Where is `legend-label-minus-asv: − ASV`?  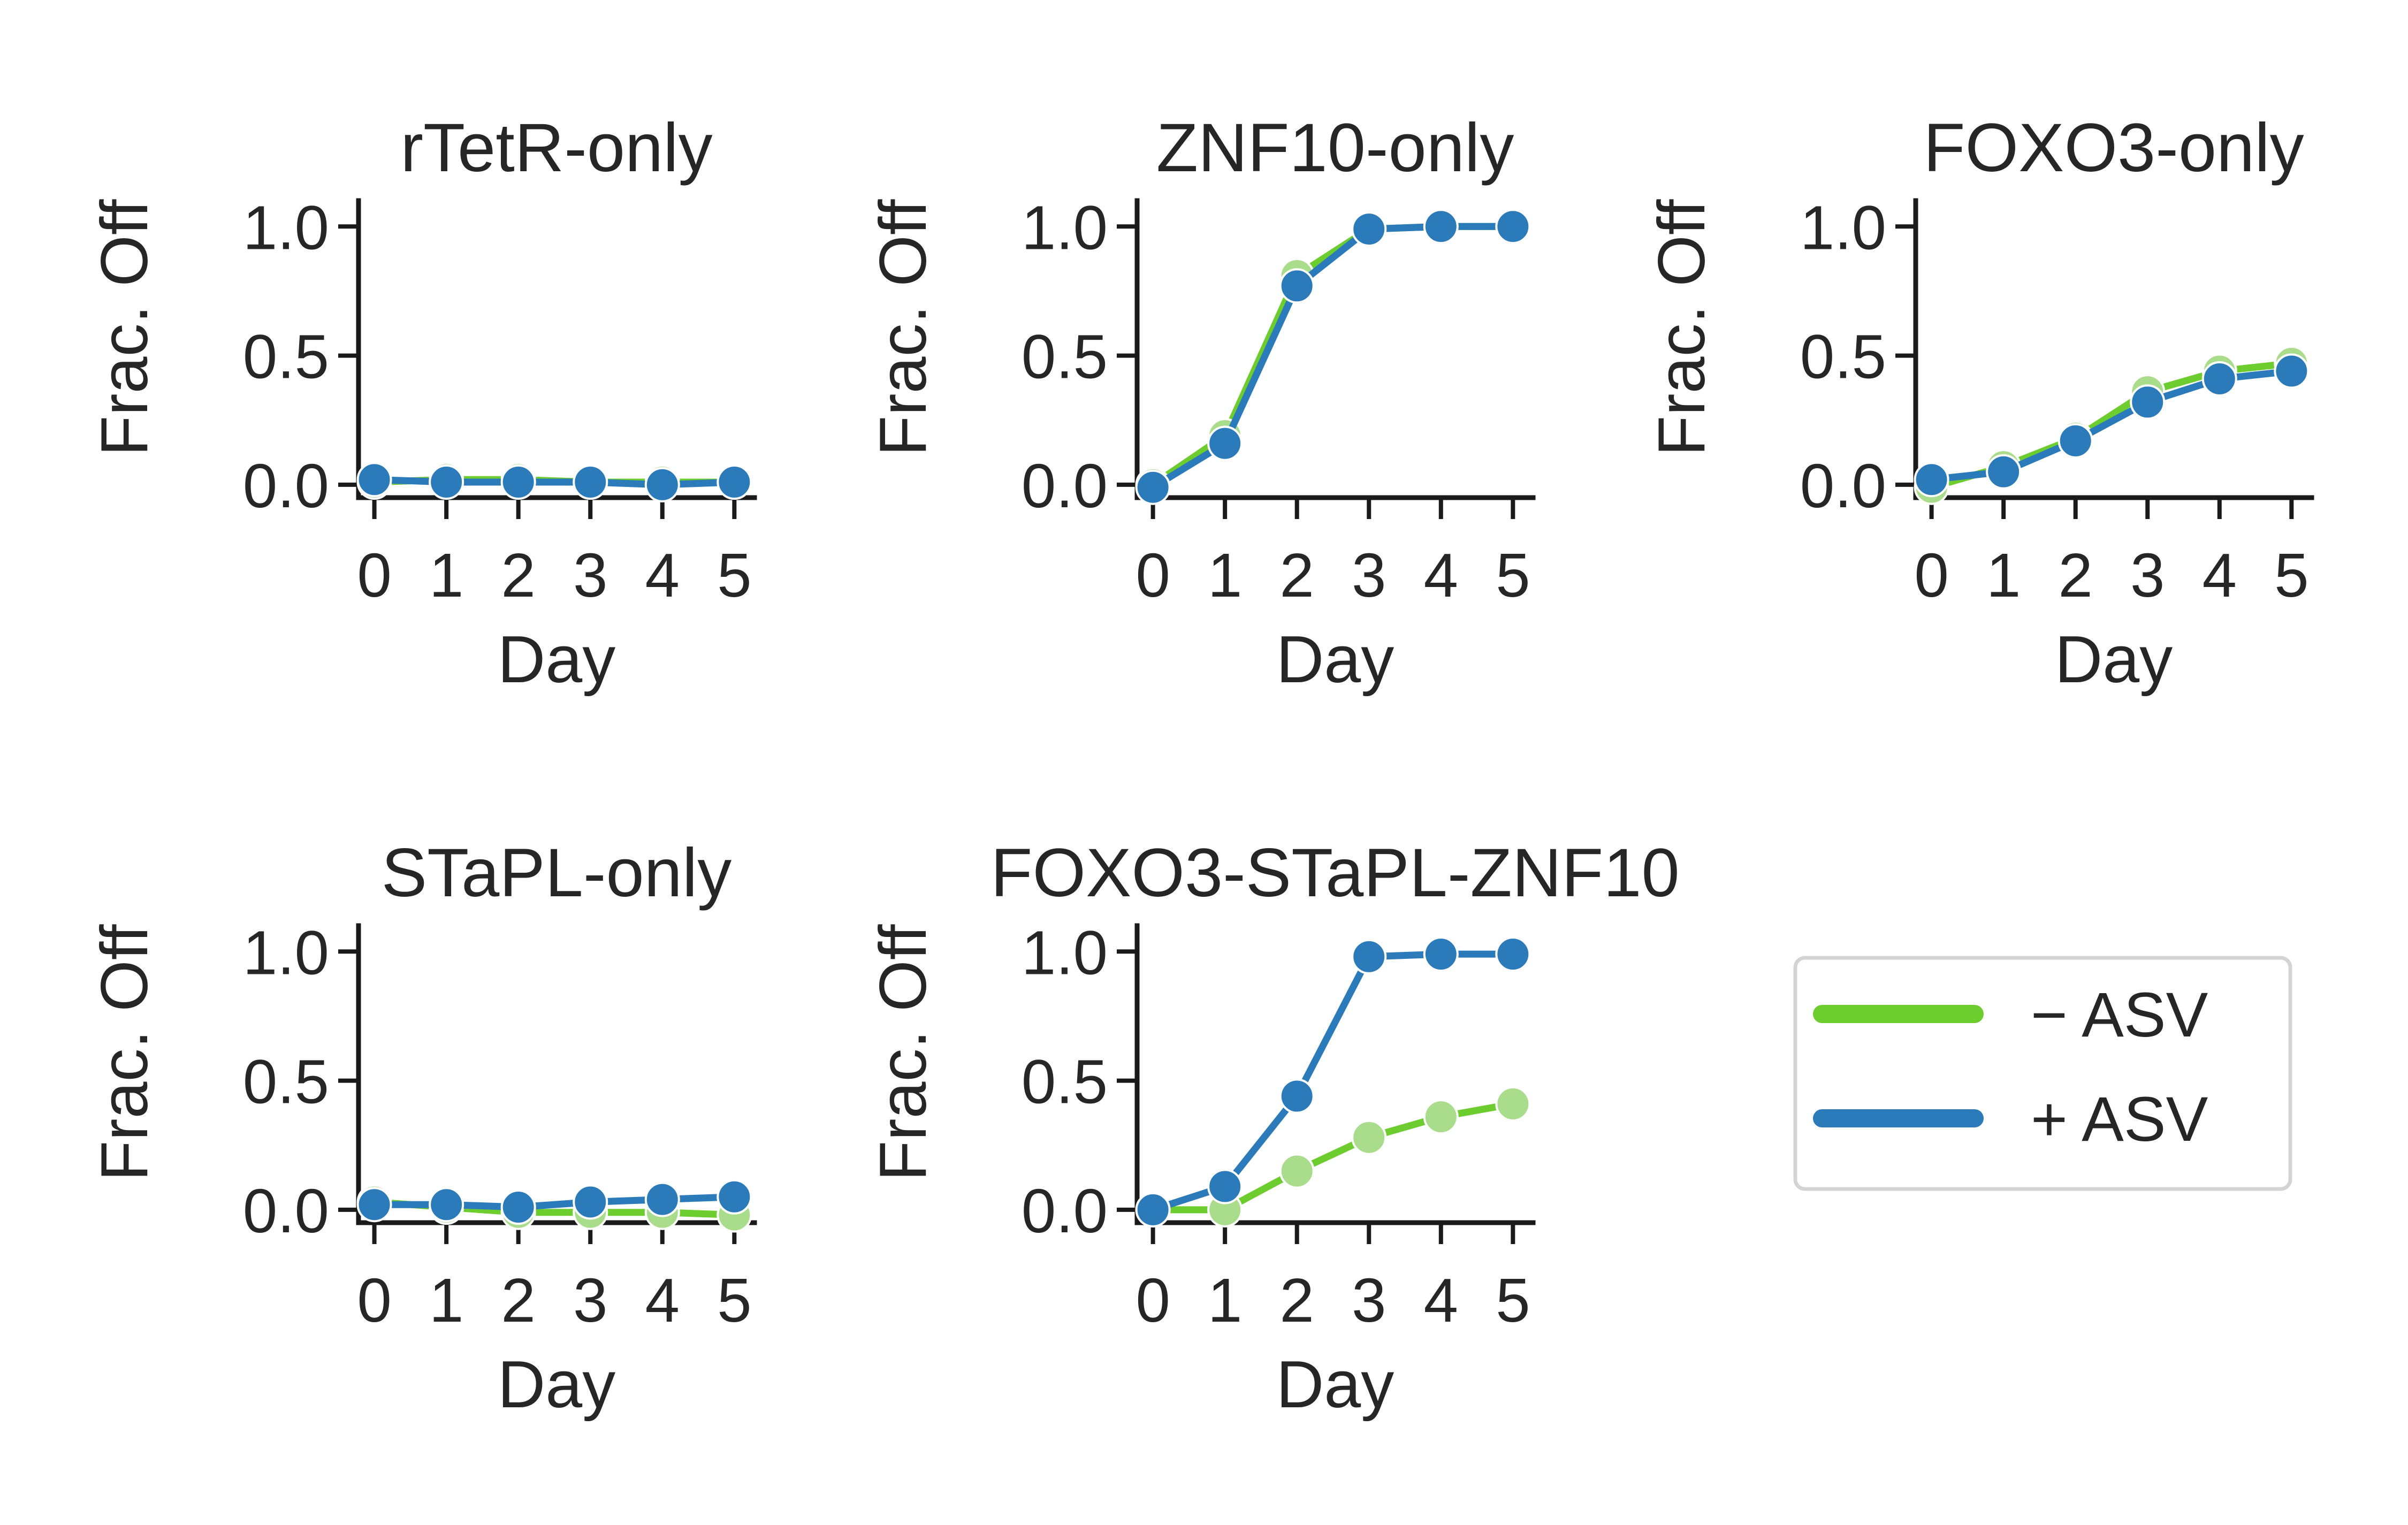 legend-label-minus-asv: − ASV is located at coordinates (2119, 1015).